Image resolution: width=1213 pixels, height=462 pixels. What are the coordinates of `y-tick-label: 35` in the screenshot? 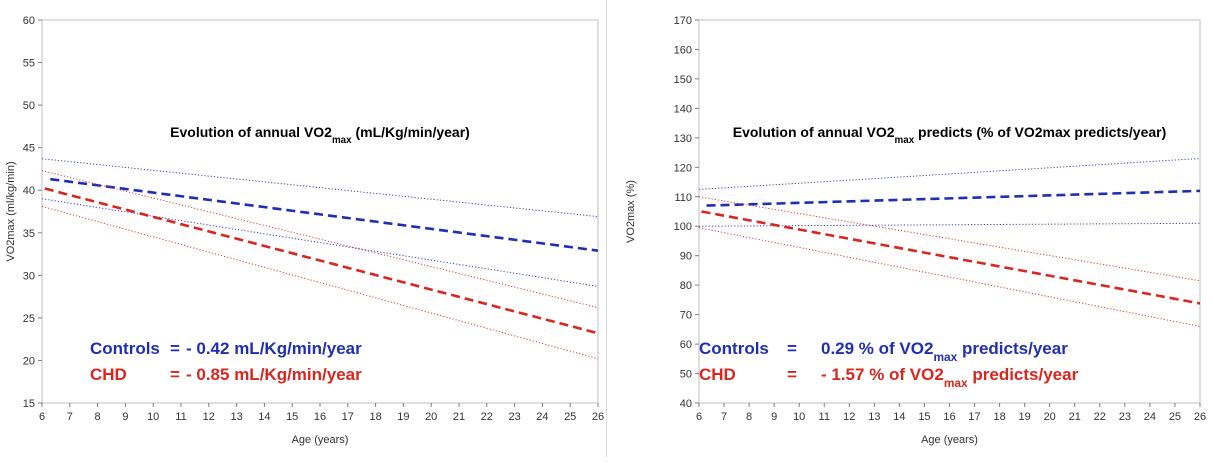 It's located at (29, 234).